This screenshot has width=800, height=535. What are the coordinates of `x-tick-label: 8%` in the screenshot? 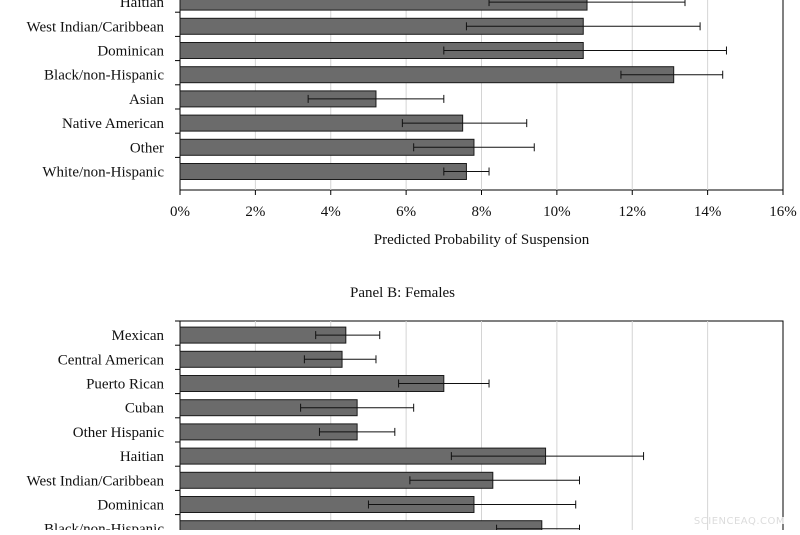 It's located at (482, 212).